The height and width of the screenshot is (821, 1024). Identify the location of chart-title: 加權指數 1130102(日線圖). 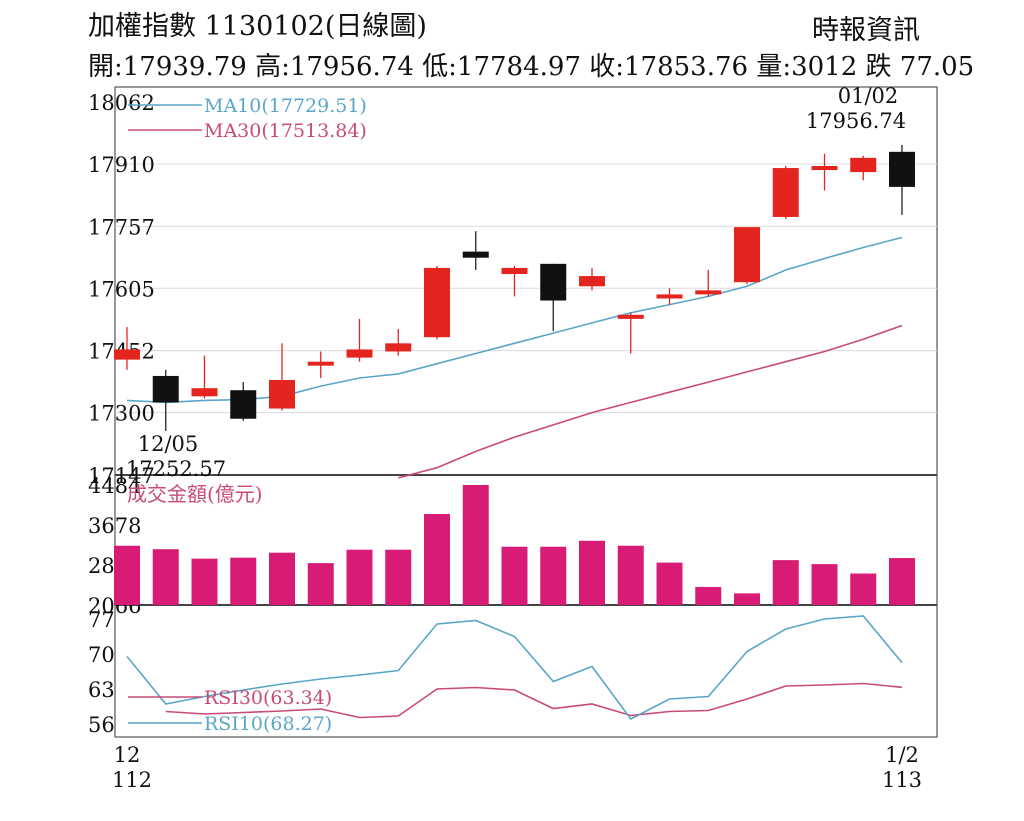
(257, 26).